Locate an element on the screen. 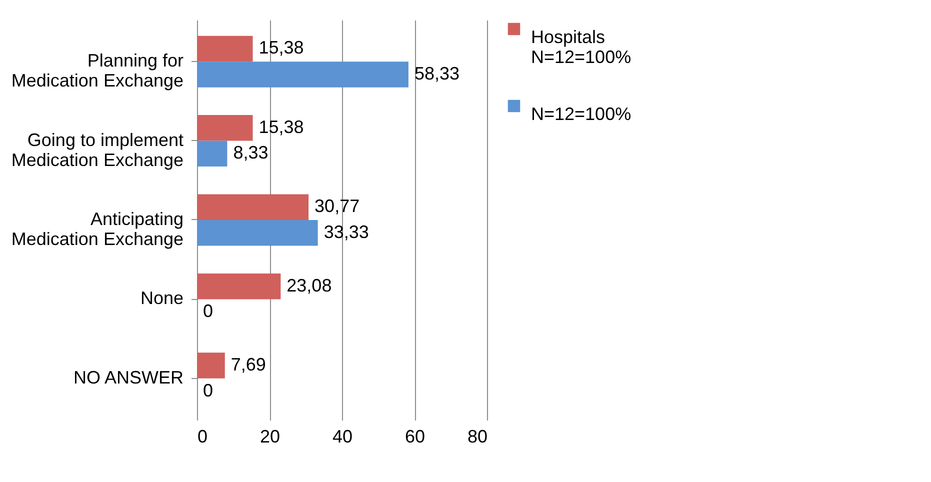 The width and height of the screenshot is (931, 482). data-label: 33,33 is located at coordinates (346, 232).